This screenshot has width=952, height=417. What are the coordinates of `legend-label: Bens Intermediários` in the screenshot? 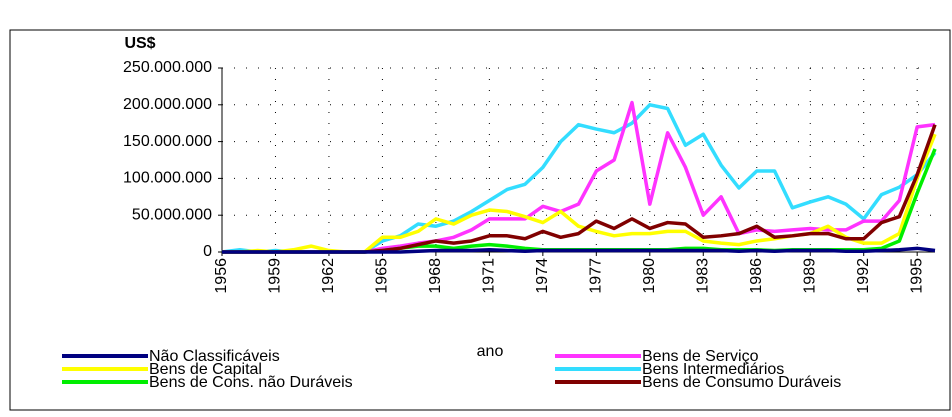 It's located at (713, 369).